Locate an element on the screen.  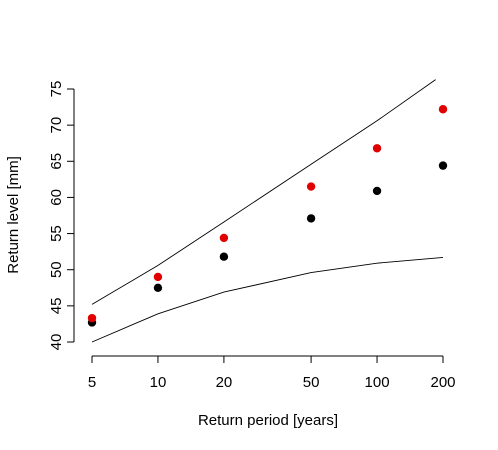
y-tick-label-60: 60 is located at coordinates (56, 197).